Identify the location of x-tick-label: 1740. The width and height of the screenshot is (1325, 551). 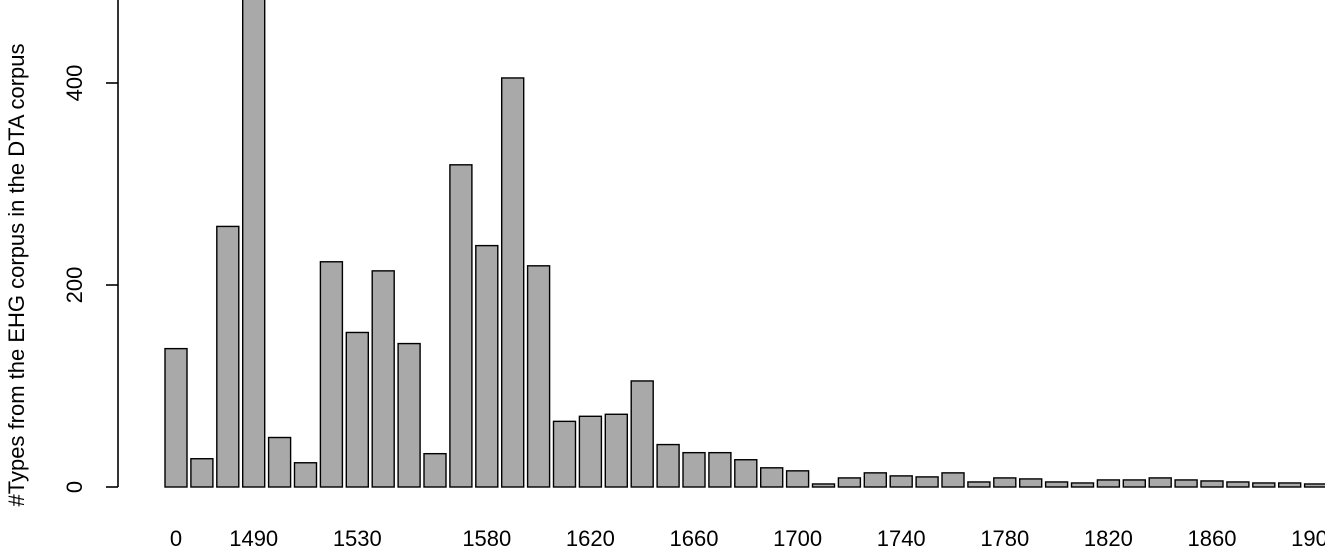
(901, 538).